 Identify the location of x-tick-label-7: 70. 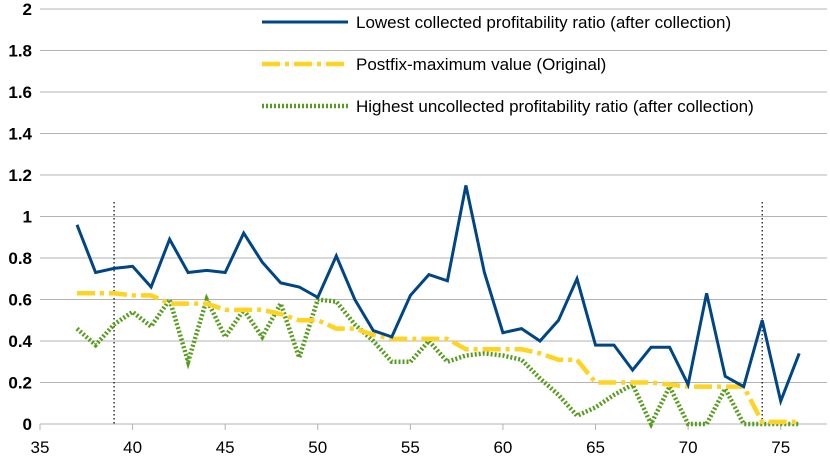
(688, 447).